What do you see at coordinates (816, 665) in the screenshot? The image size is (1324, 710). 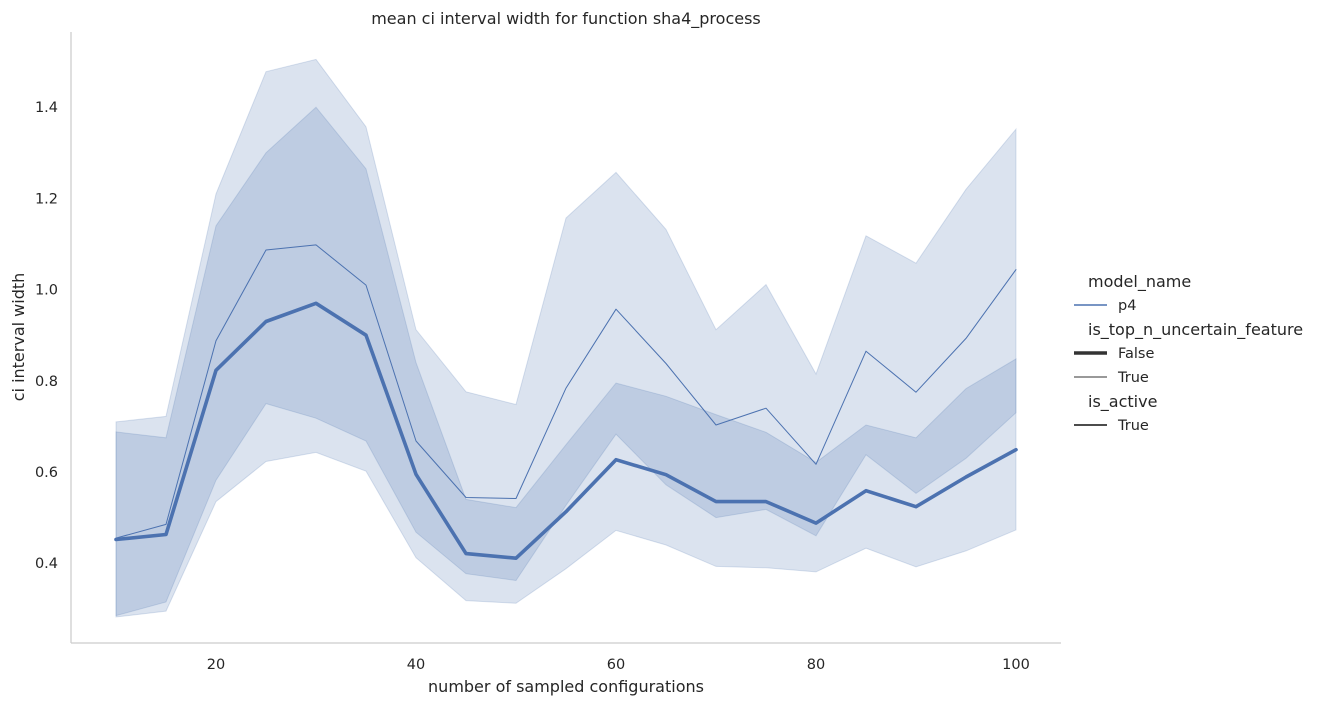 I see `x-tick-label: 80` at bounding box center [816, 665].